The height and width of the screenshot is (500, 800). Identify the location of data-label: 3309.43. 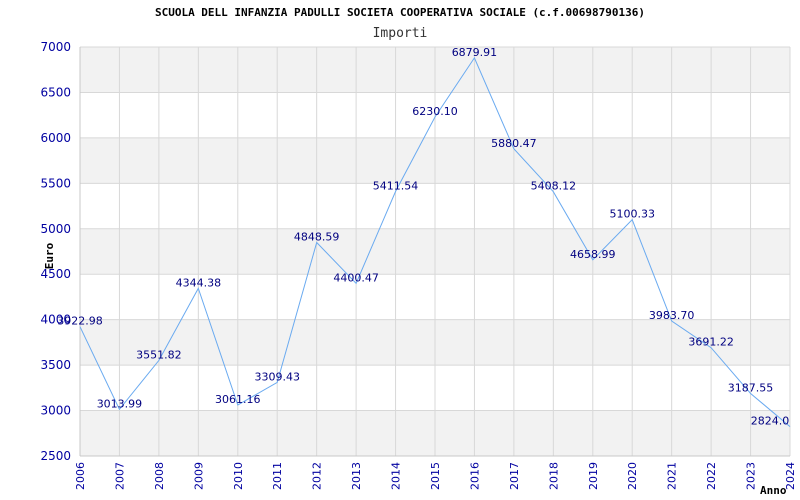
(277, 376).